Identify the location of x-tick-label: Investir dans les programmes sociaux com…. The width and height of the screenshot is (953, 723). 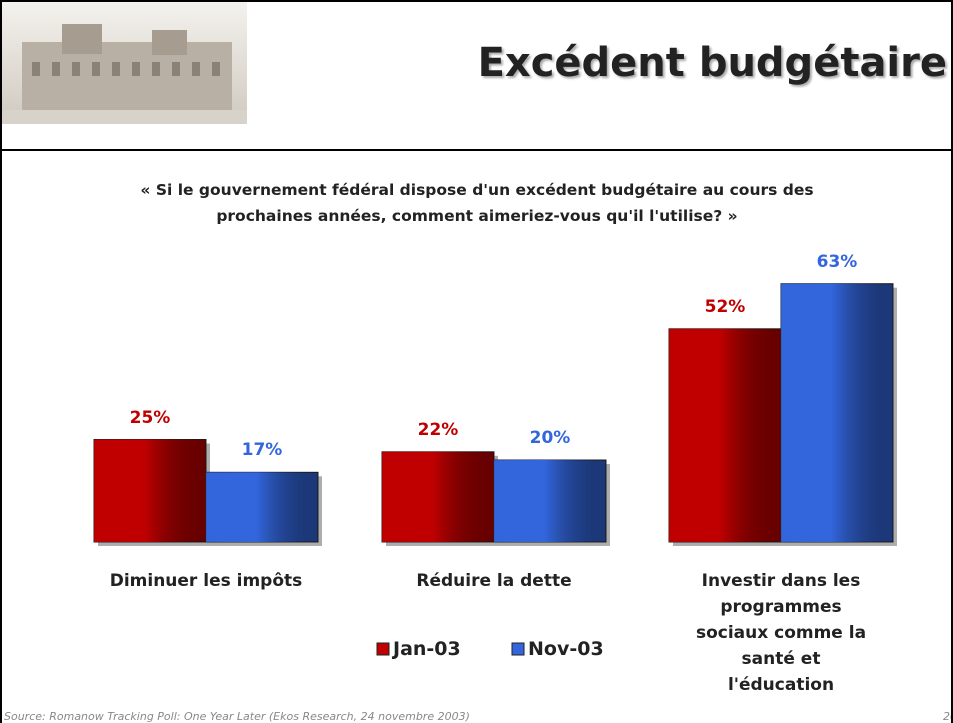
(781, 633).